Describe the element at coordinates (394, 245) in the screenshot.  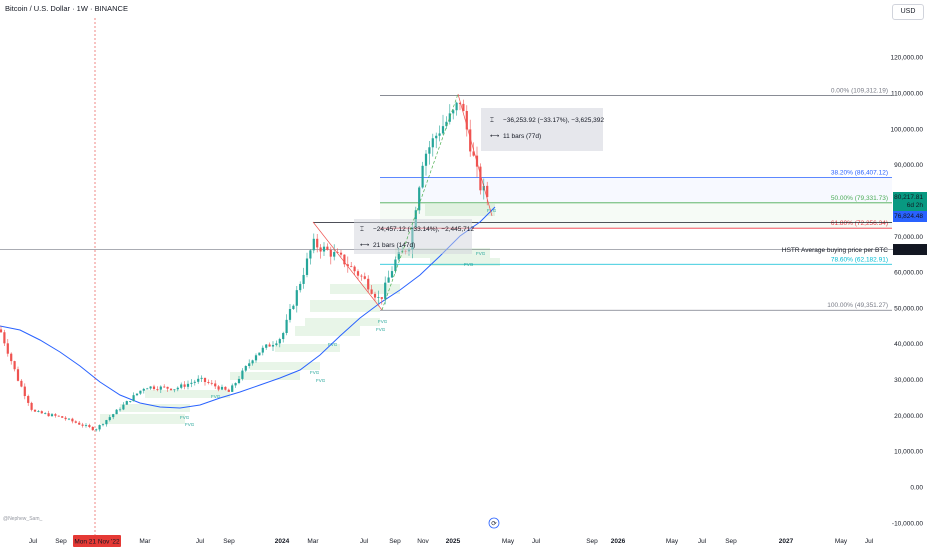
I see `measure-lower-line2: 21 bars (147d)` at that location.